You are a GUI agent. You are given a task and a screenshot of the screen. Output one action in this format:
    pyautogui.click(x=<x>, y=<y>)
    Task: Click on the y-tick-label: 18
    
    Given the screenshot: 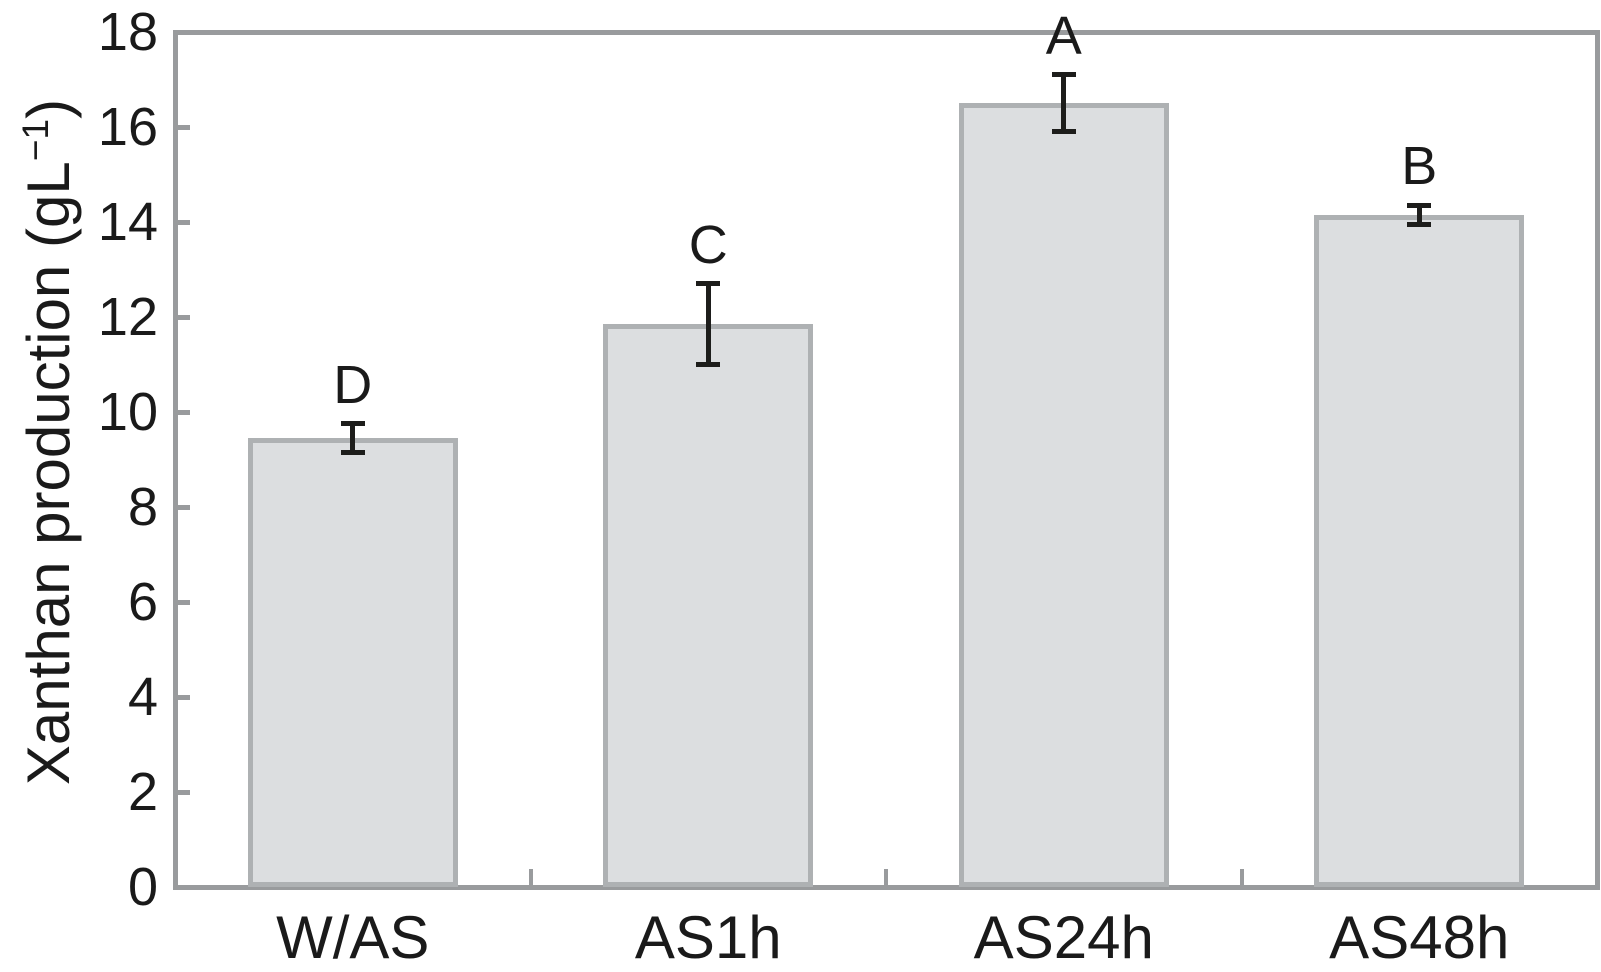 What is the action you would take?
    pyautogui.click(x=127, y=32)
    